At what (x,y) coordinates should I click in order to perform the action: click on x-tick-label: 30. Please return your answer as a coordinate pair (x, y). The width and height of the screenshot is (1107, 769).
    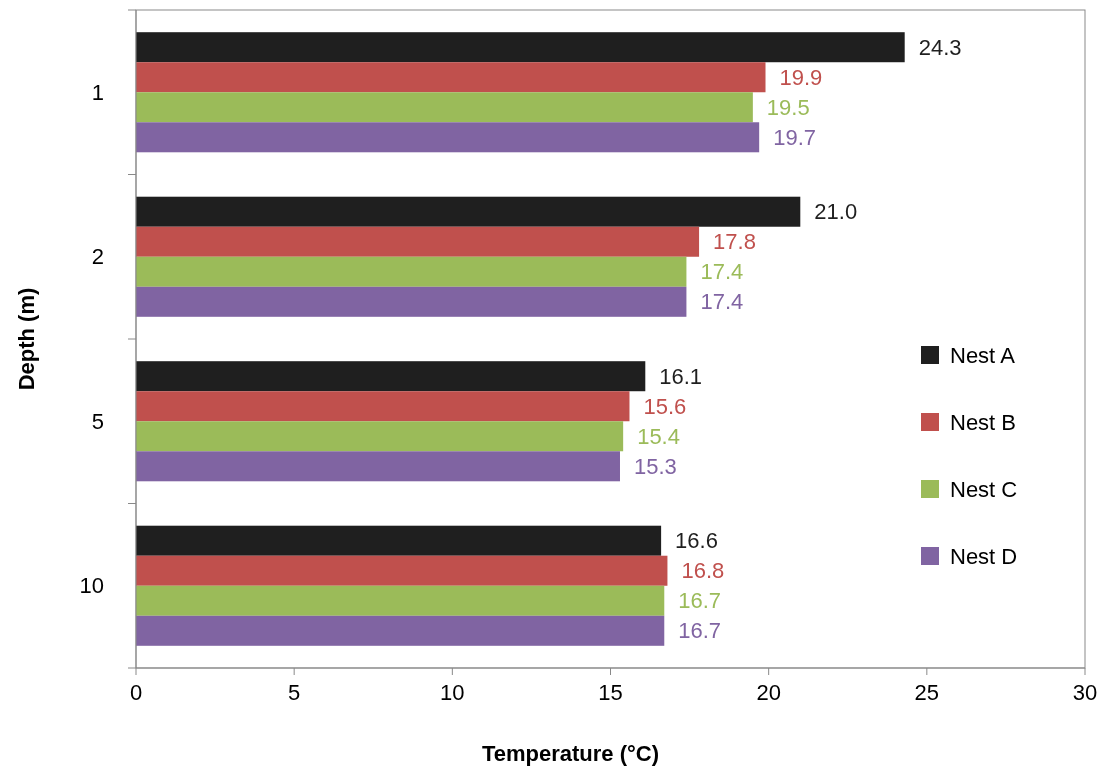
    Looking at the image, I should click on (1085, 692).